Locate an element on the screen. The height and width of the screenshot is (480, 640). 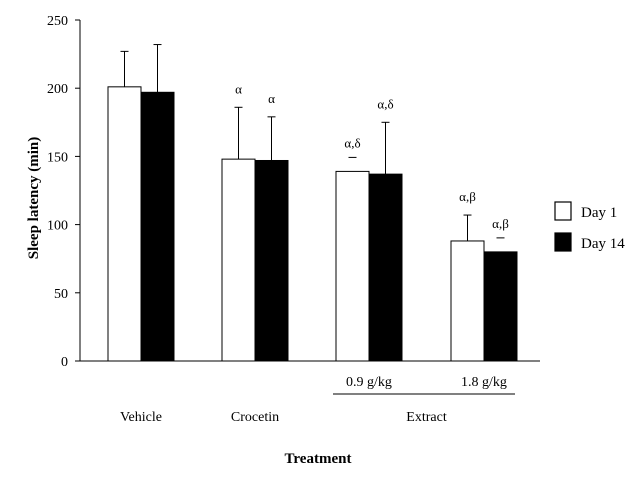
y-tick-label: 100 is located at coordinates (57, 226).